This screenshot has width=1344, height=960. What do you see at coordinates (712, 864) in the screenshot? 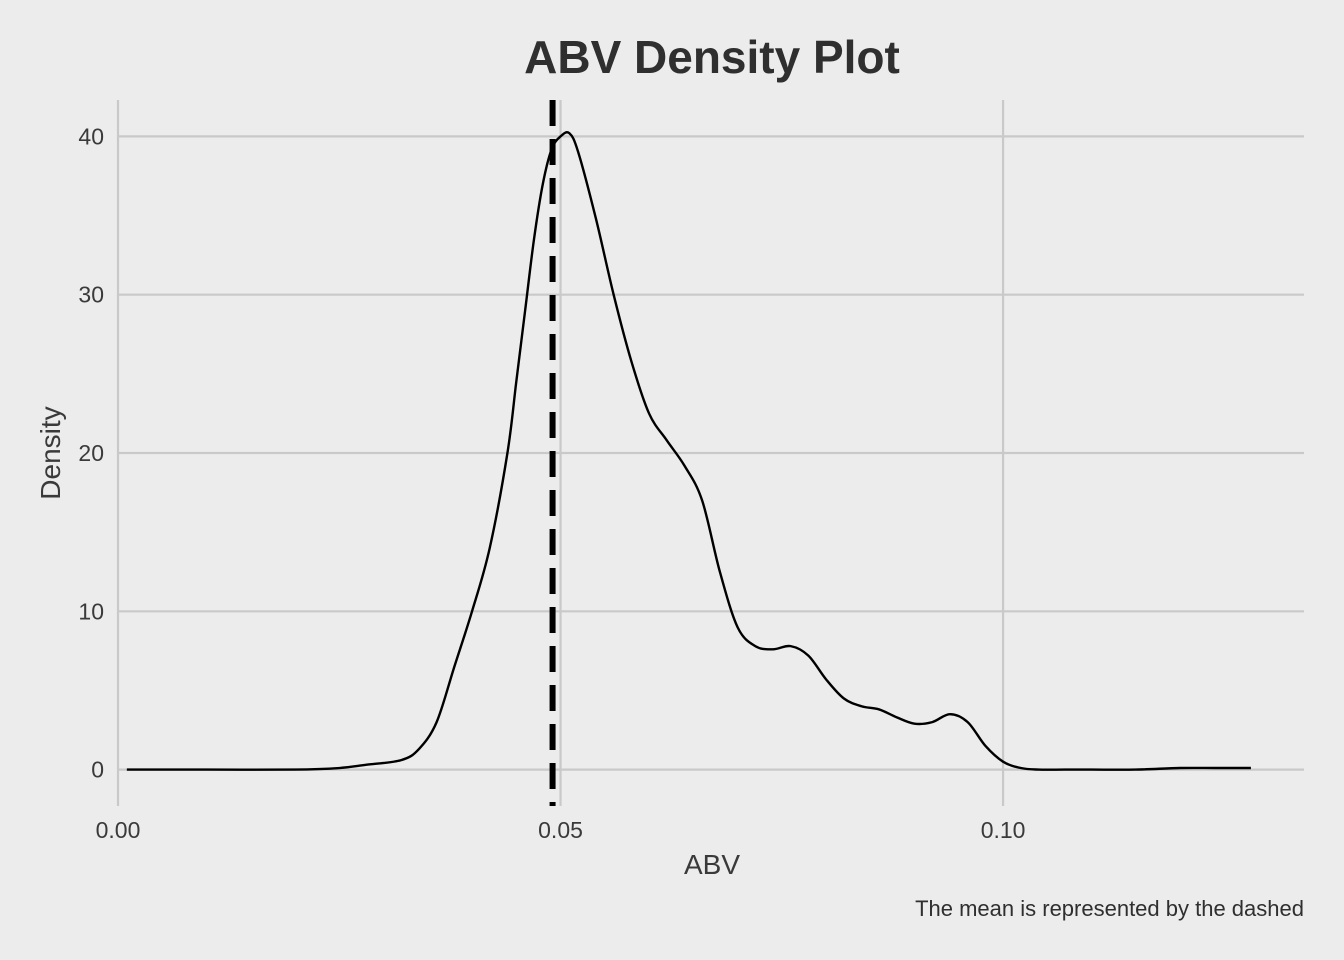
I see `x-axis-title: ABV` at bounding box center [712, 864].